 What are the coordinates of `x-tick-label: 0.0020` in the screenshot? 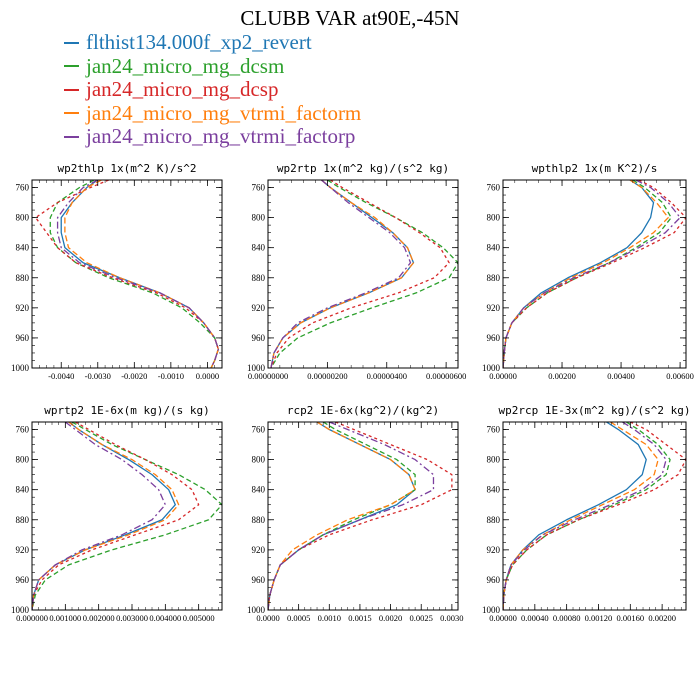 It's located at (390, 618).